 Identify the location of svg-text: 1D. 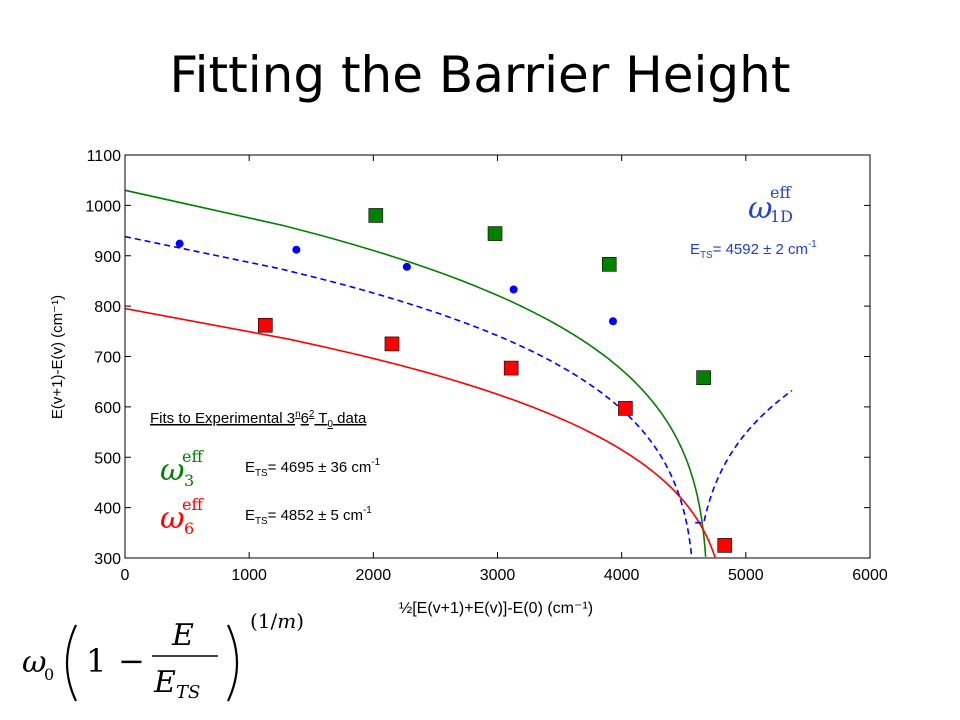
(781, 216).